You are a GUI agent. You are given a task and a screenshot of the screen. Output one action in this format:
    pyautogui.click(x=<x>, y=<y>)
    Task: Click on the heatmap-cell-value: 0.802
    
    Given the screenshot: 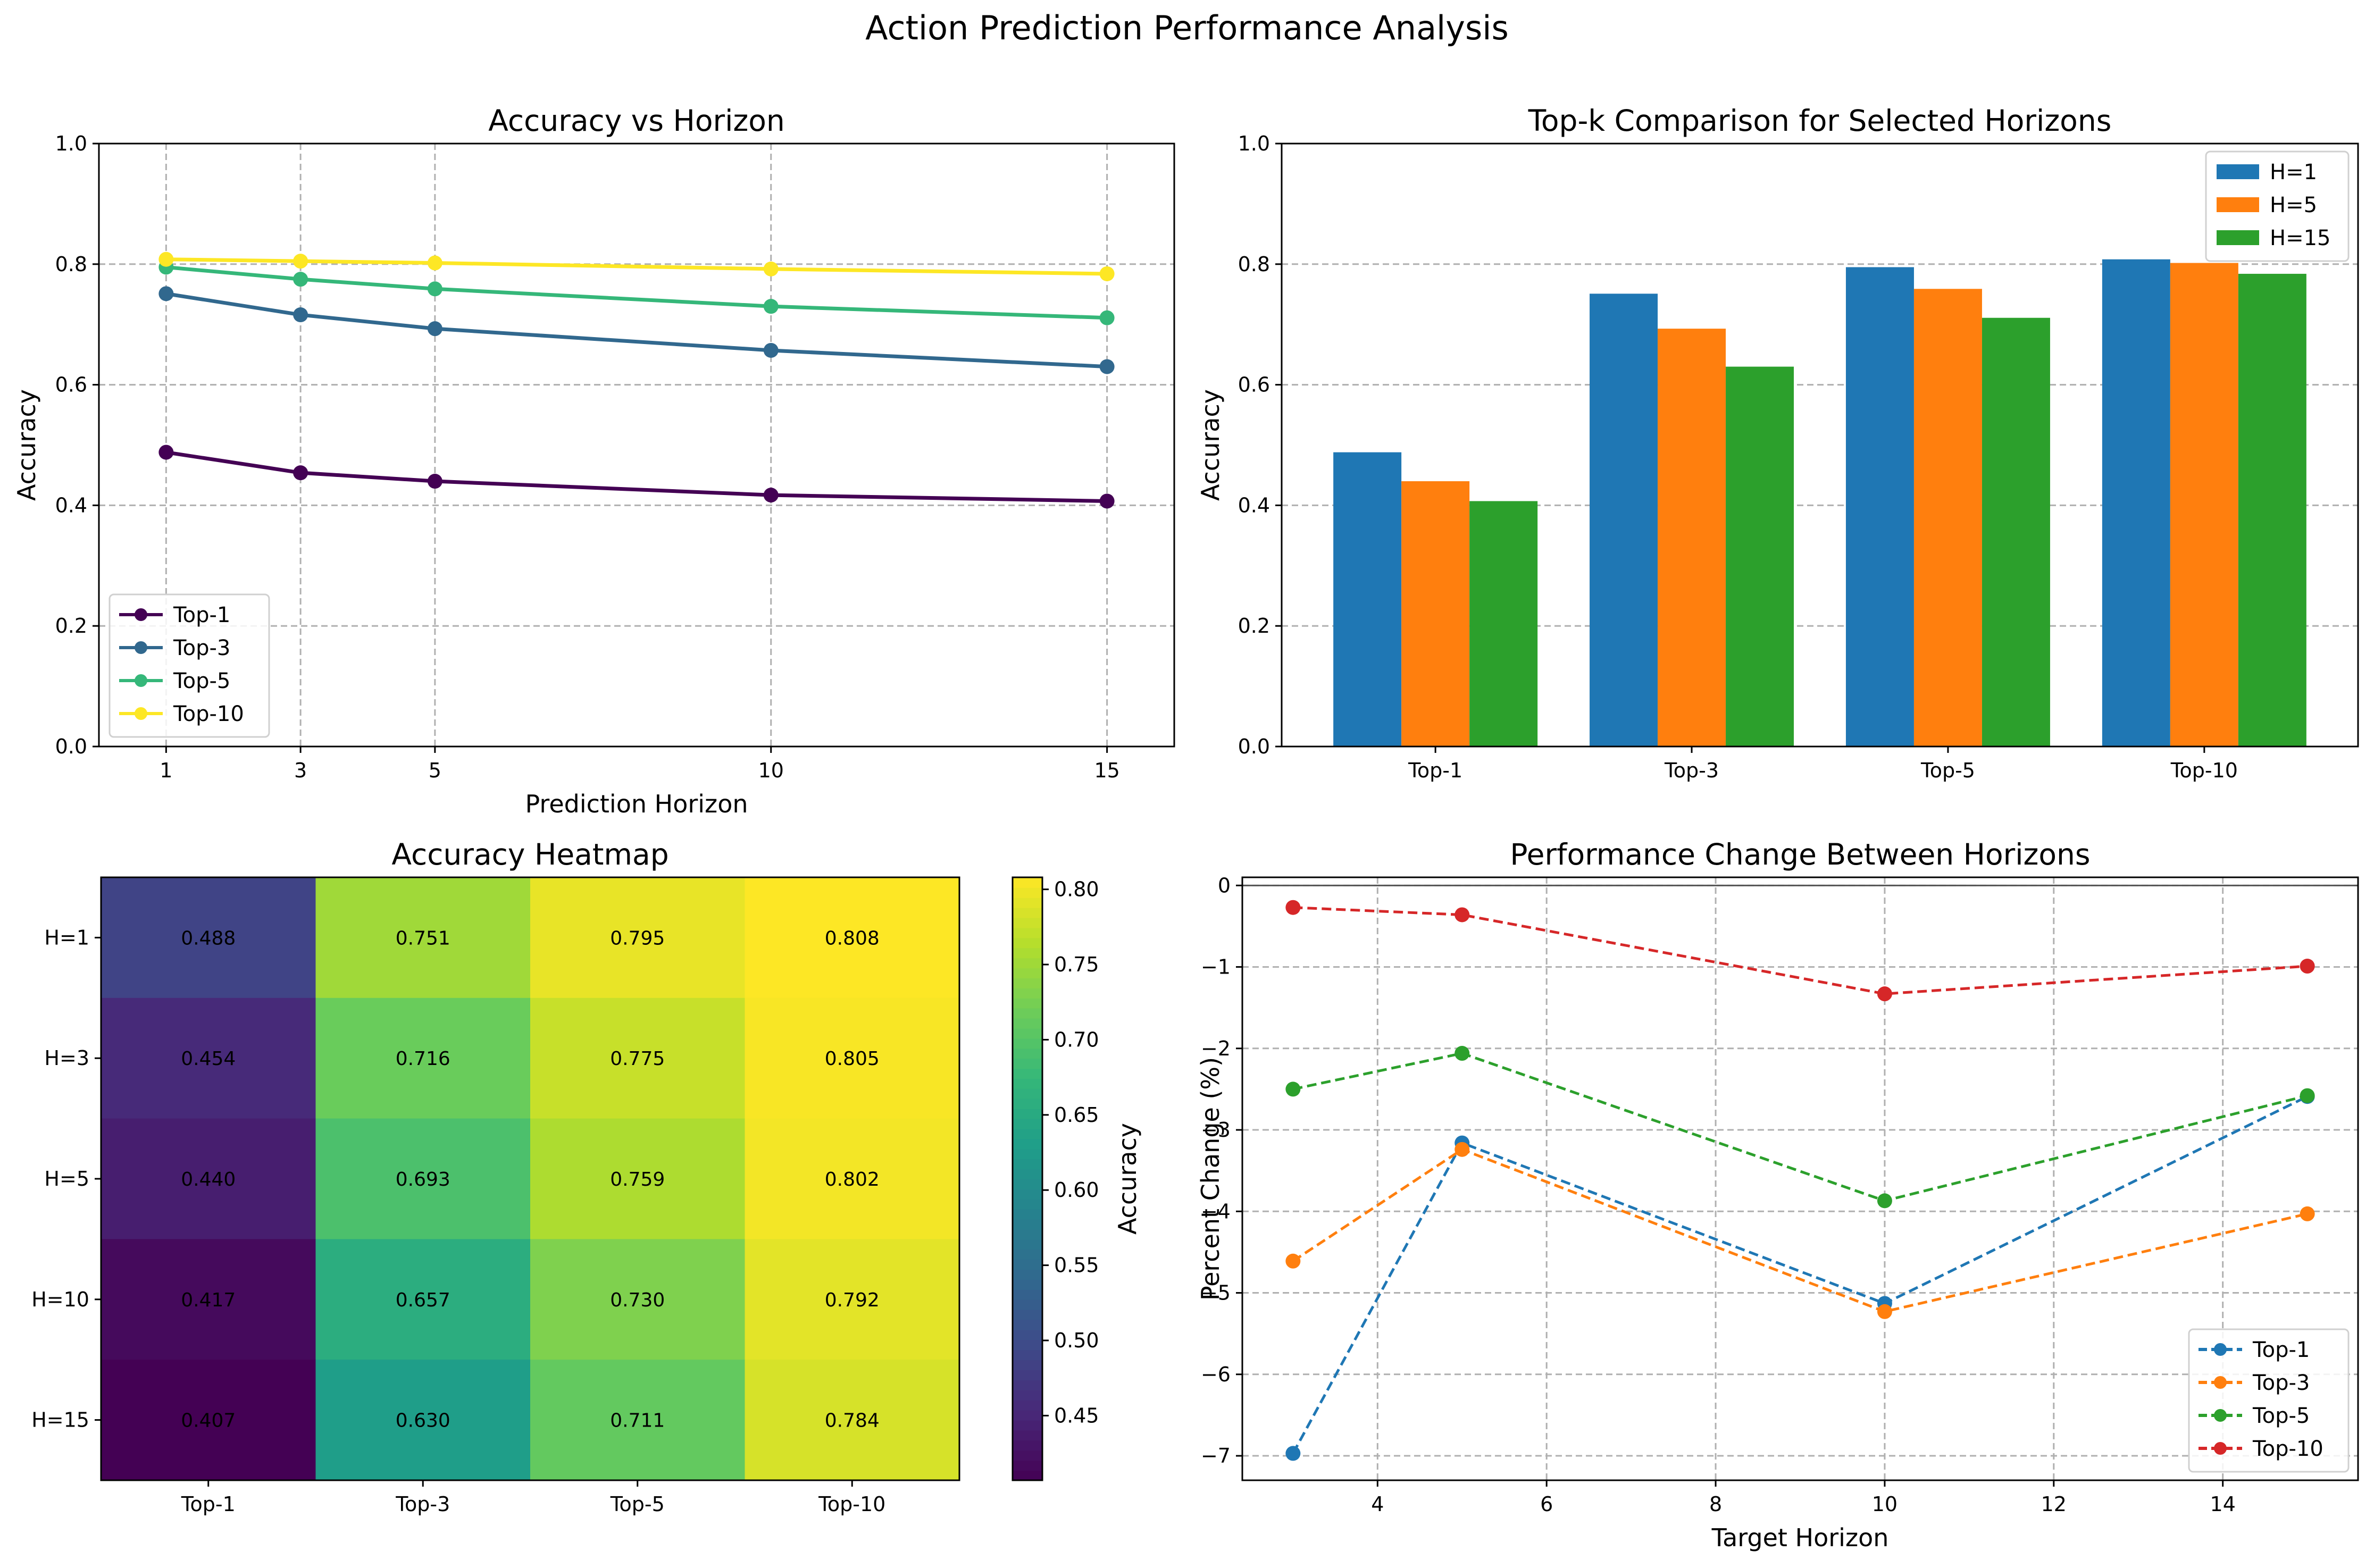 What is the action you would take?
    pyautogui.click(x=852, y=1179)
    